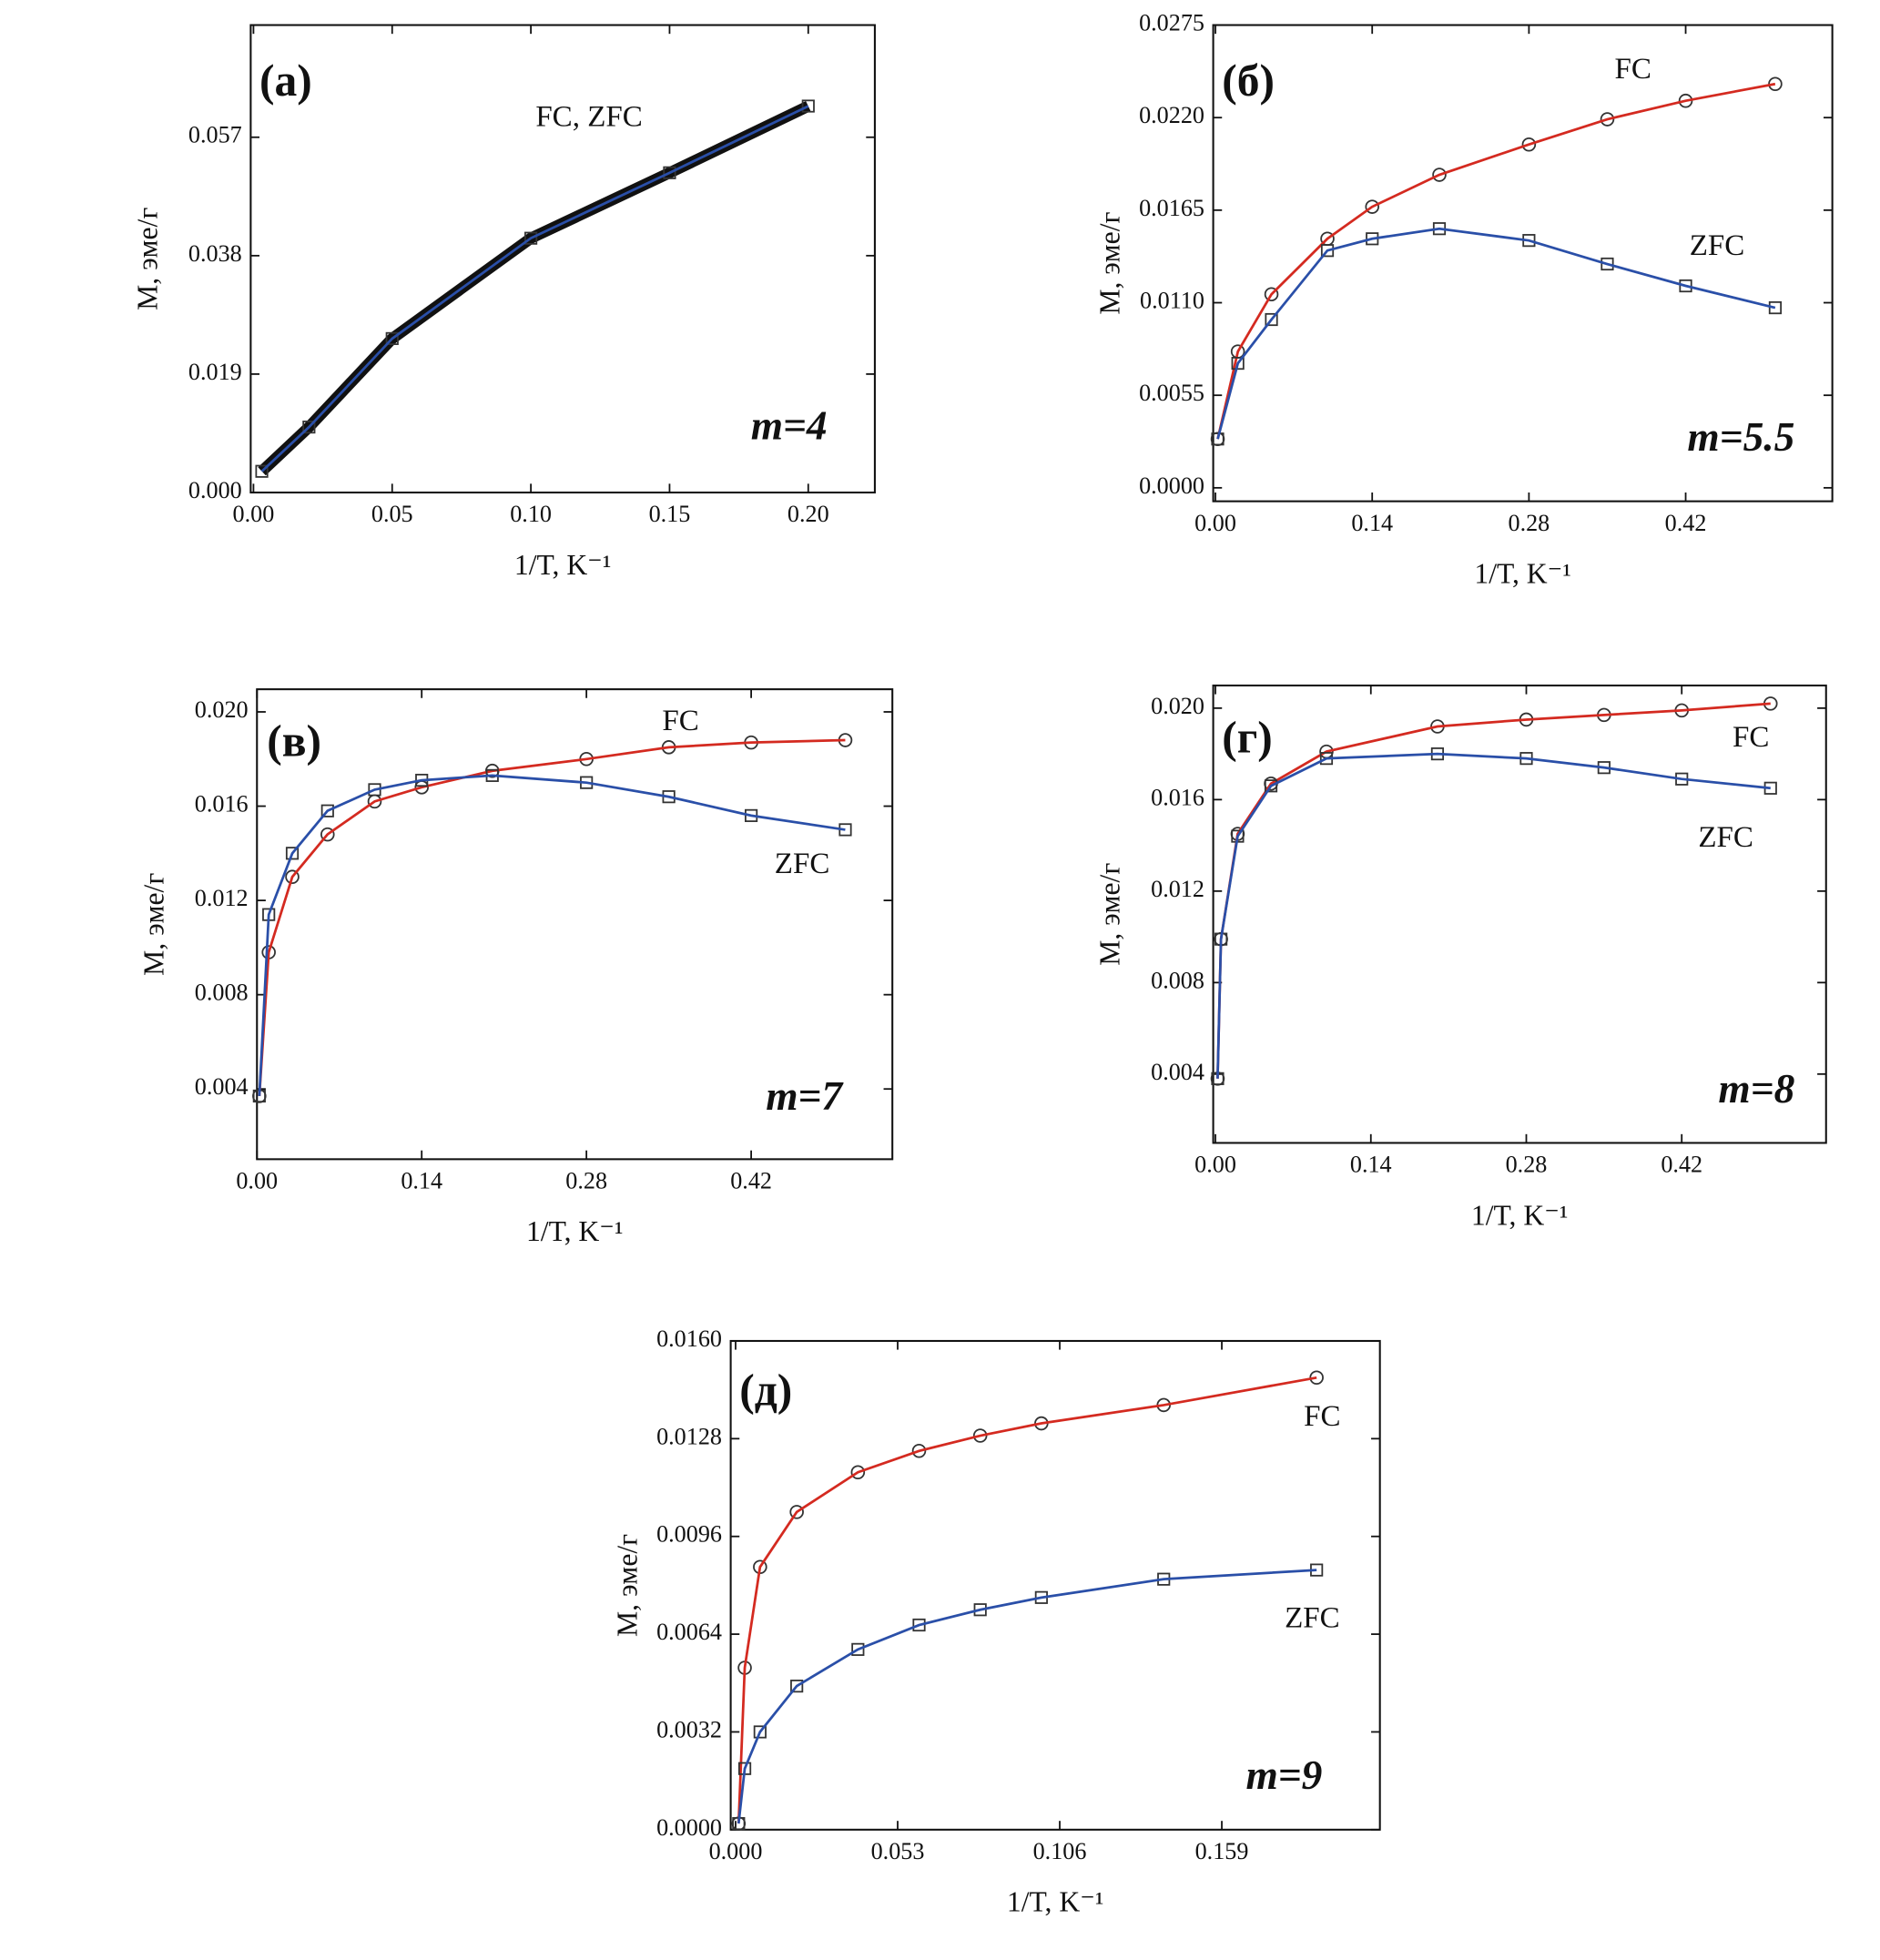  I want to click on x-tick-label: 0.05, so click(392, 514).